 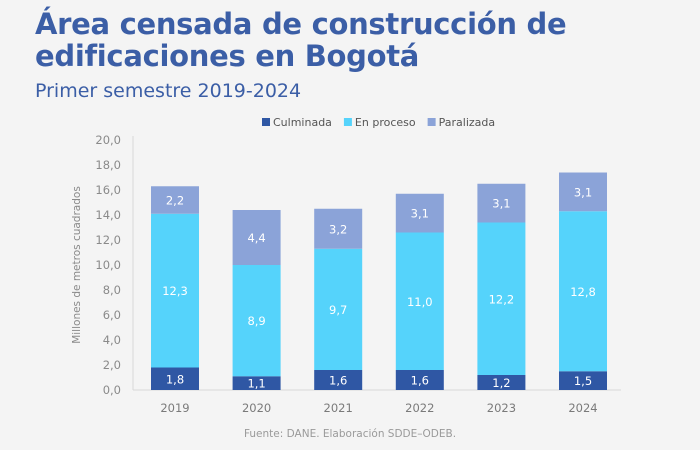 I want to click on data-label: 3,2, so click(x=338, y=229).